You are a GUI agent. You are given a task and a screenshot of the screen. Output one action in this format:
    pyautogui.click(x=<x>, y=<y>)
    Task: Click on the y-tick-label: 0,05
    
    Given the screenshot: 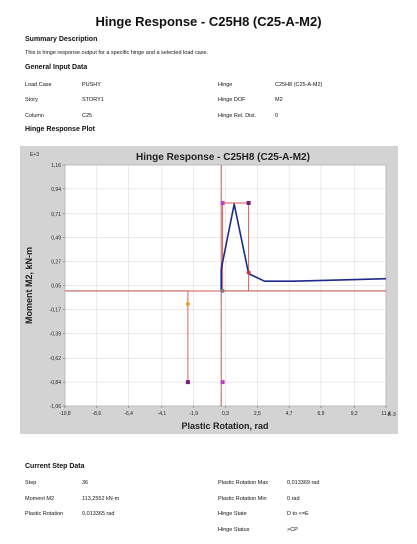 What is the action you would take?
    pyautogui.click(x=56, y=287)
    